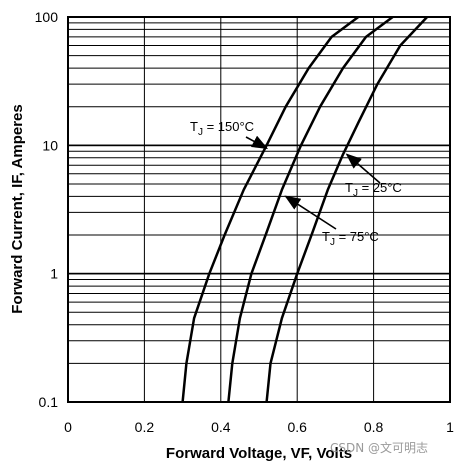  Describe the element at coordinates (68, 427) in the screenshot. I see `x-tick-label: 0` at that location.